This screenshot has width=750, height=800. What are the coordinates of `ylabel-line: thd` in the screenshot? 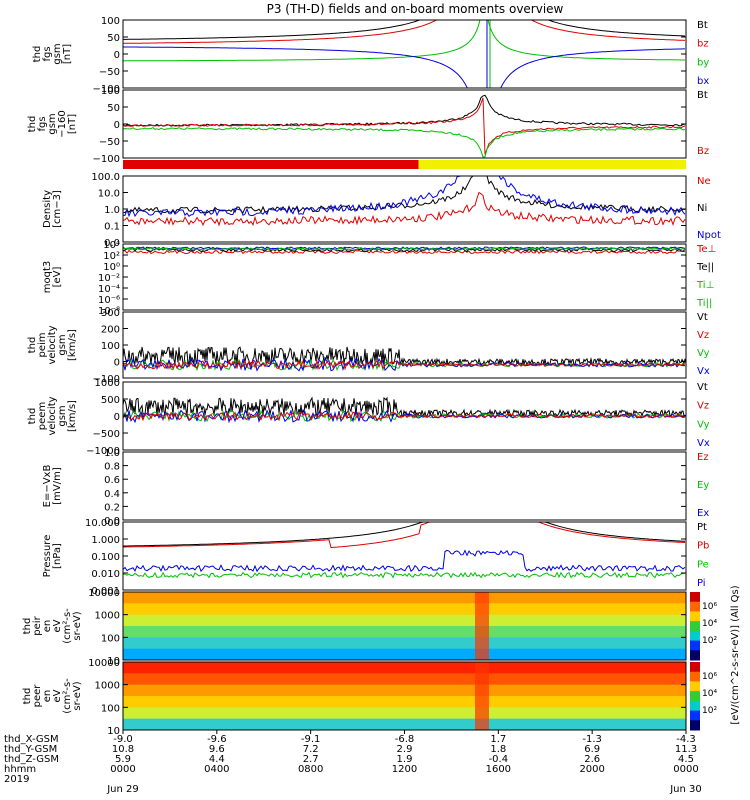 It's located at (32, 345).